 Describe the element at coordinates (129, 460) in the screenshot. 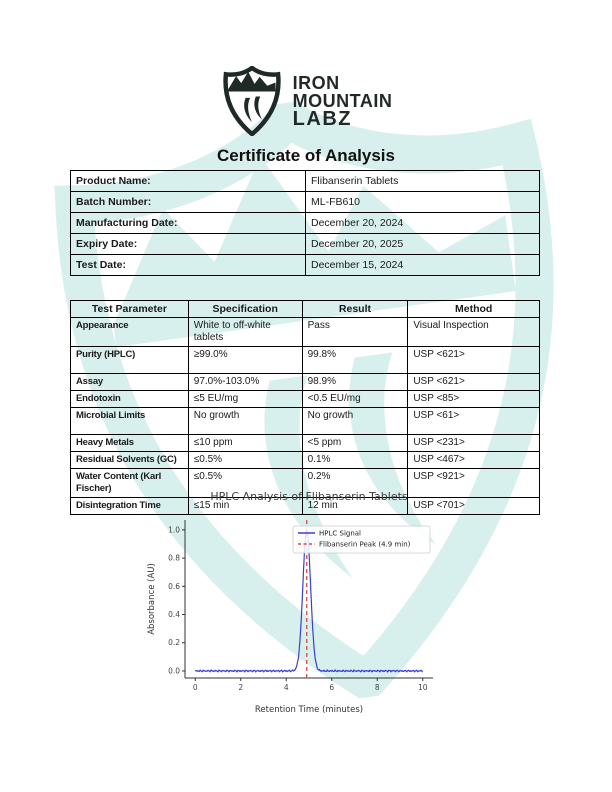

I see `param-cell: Residual Solvents (GC)` at that location.